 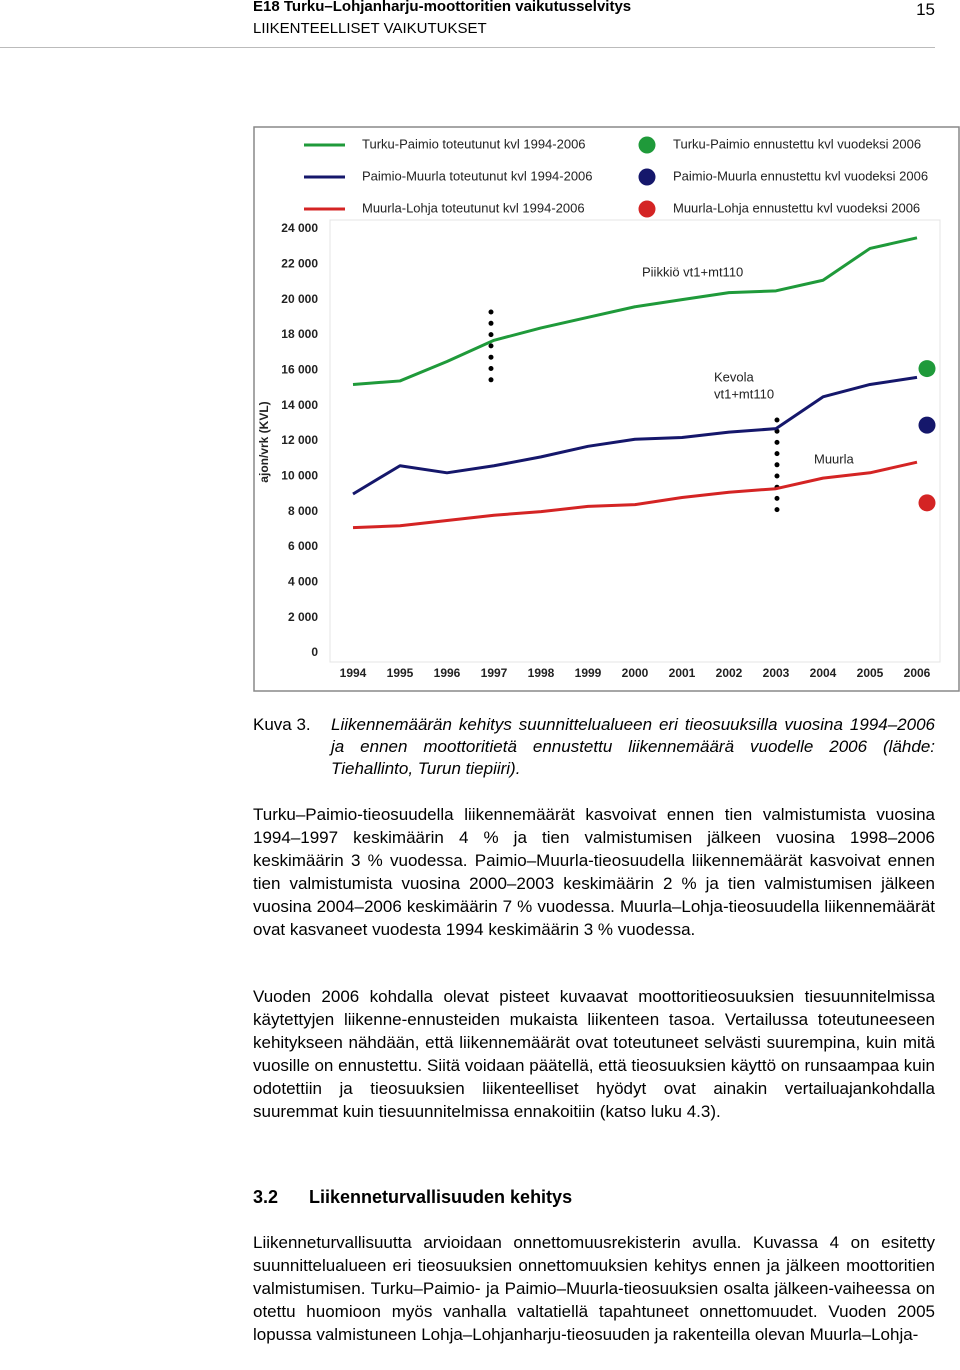 I want to click on annotation: Muurla, so click(x=834, y=458).